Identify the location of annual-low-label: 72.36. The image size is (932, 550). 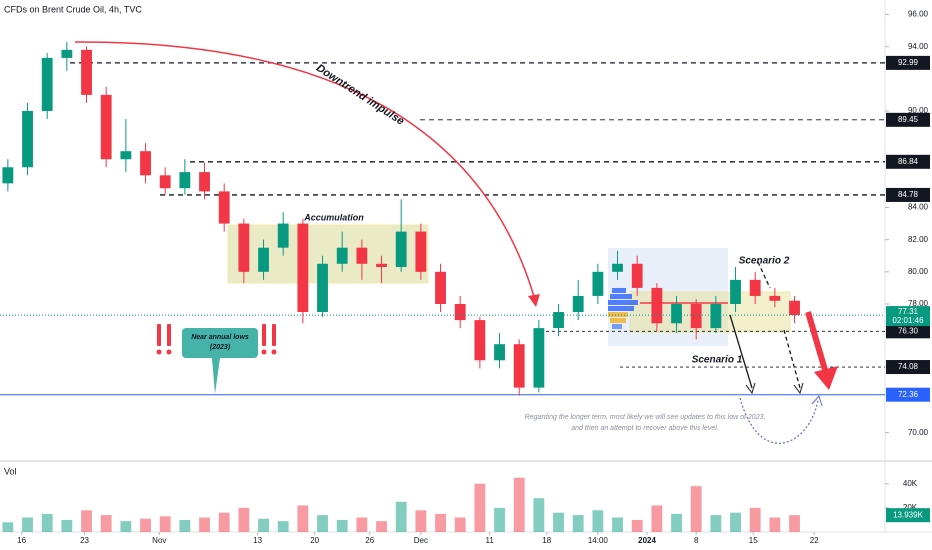
(908, 394).